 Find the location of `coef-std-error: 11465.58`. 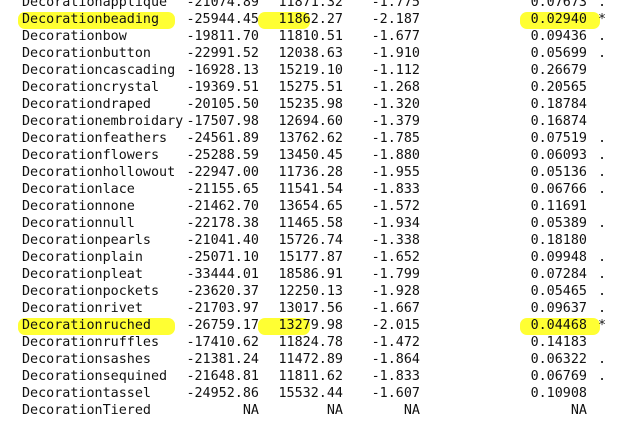

coef-std-error: 11465.58 is located at coordinates (311, 223).